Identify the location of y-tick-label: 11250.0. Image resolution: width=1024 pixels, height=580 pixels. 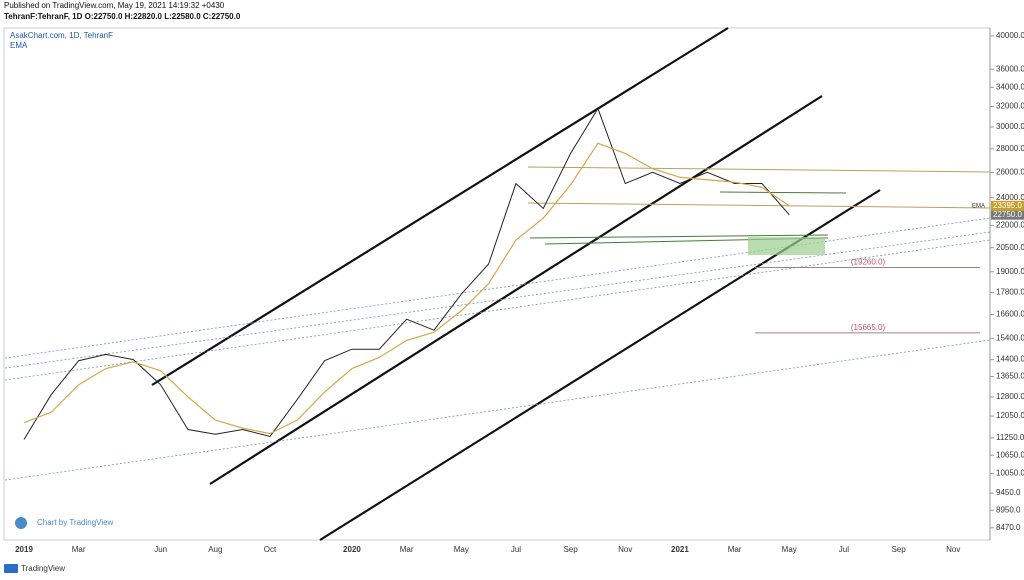
(1010, 437).